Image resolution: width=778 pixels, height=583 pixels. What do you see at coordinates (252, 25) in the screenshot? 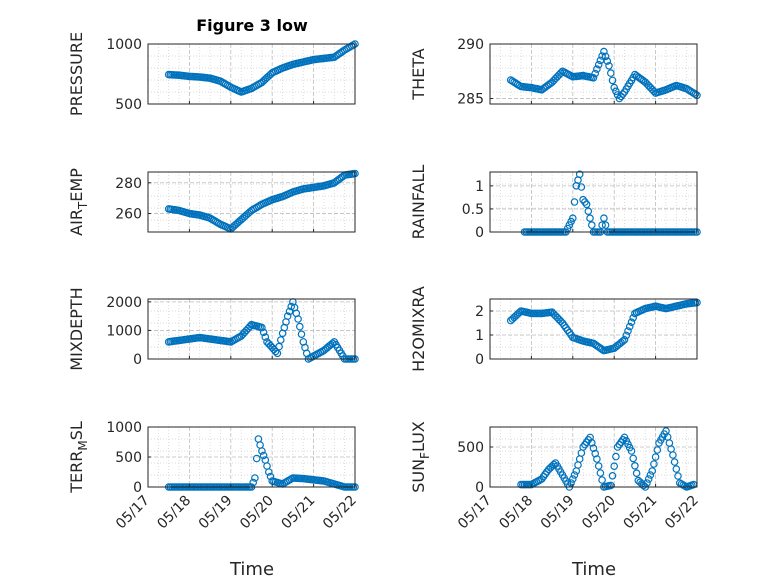
I see `figure-title: Figure 3 low` at bounding box center [252, 25].